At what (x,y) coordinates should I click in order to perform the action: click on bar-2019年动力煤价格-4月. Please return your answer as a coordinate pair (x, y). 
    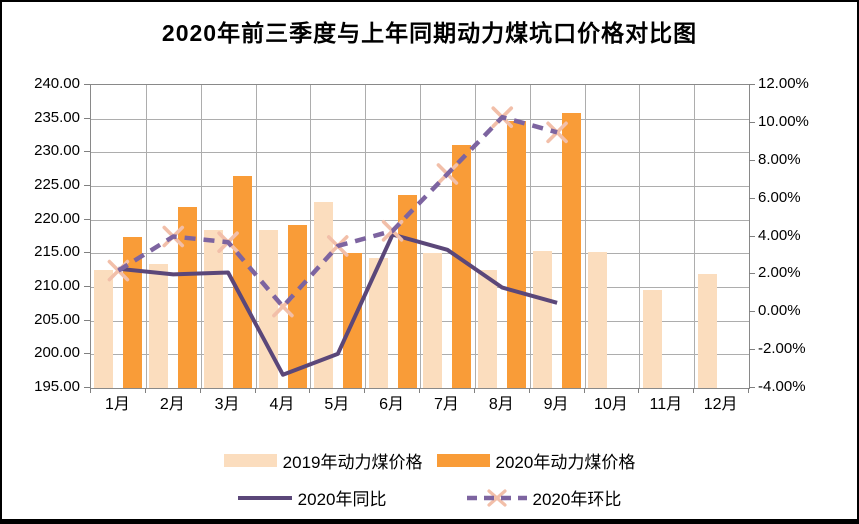
    Looking at the image, I should click on (268, 308).